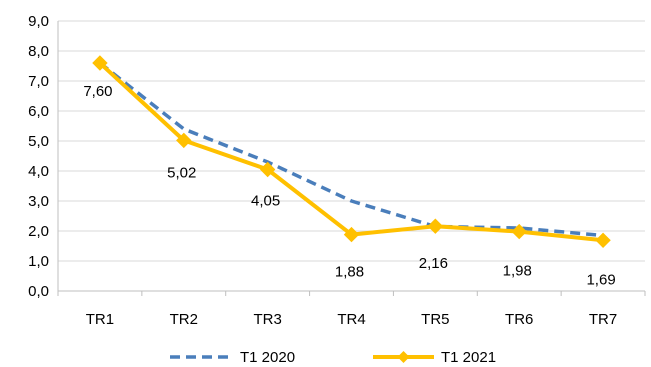 The height and width of the screenshot is (367, 651). Describe the element at coordinates (38, 51) in the screenshot. I see `y-tick-label: 8,0` at that location.